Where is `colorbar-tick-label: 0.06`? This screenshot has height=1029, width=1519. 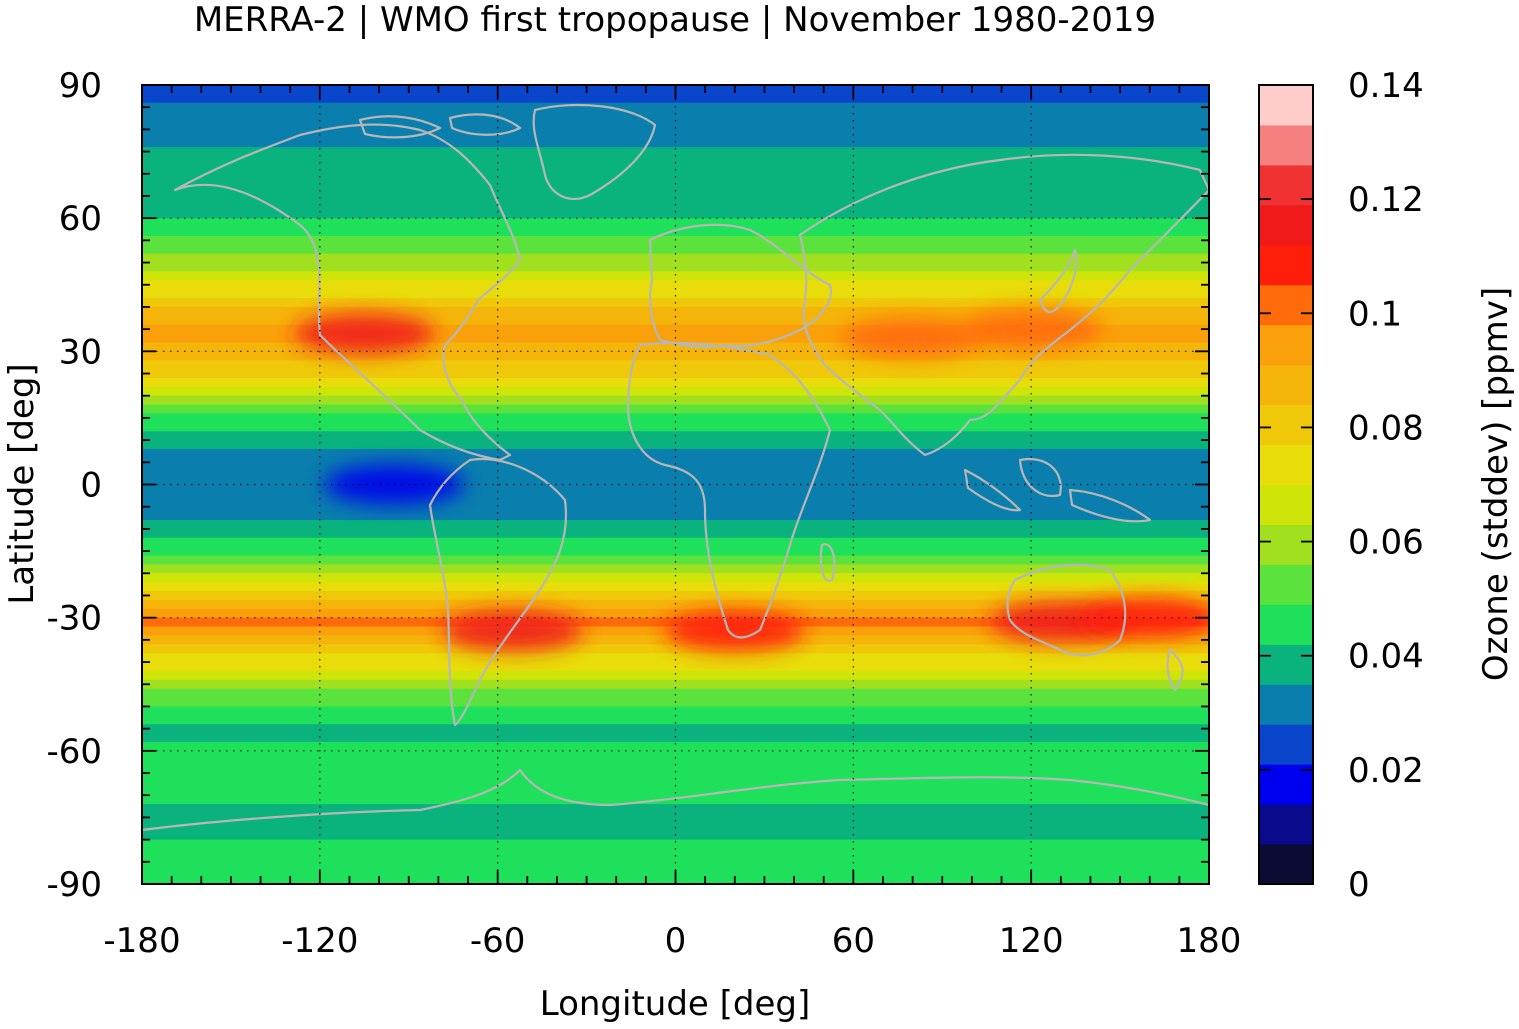
colorbar-tick-label: 0.06 is located at coordinates (1386, 543).